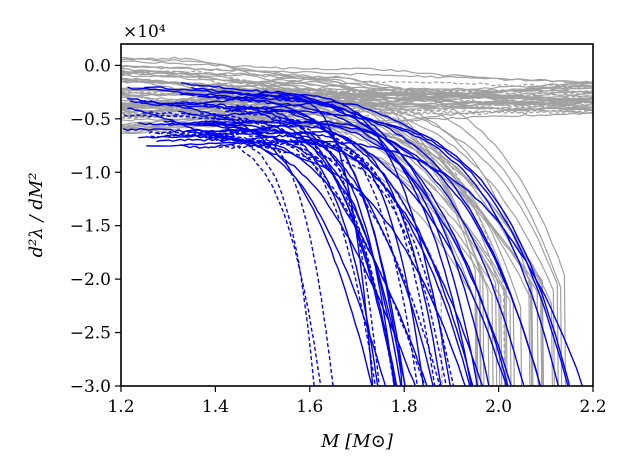 Image resolution: width=630 pixels, height=473 pixels. I want to click on x-tick-label: 2.0, so click(498, 407).